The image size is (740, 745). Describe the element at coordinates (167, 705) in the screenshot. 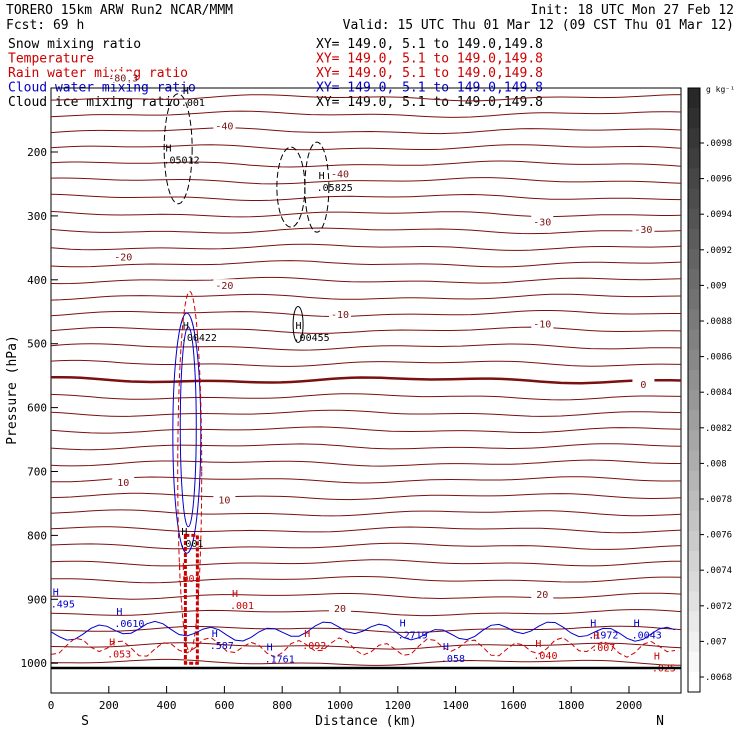

I see `x-tick-label: 400` at that location.